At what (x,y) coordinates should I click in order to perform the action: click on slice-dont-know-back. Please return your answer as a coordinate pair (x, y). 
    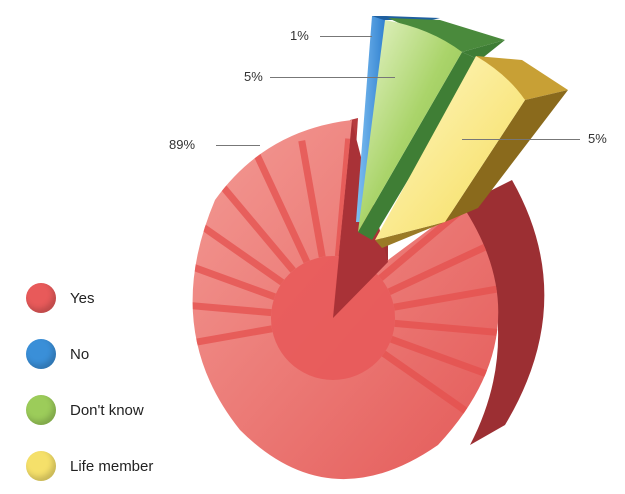
    Looking at the image, I should click on (446, 35).